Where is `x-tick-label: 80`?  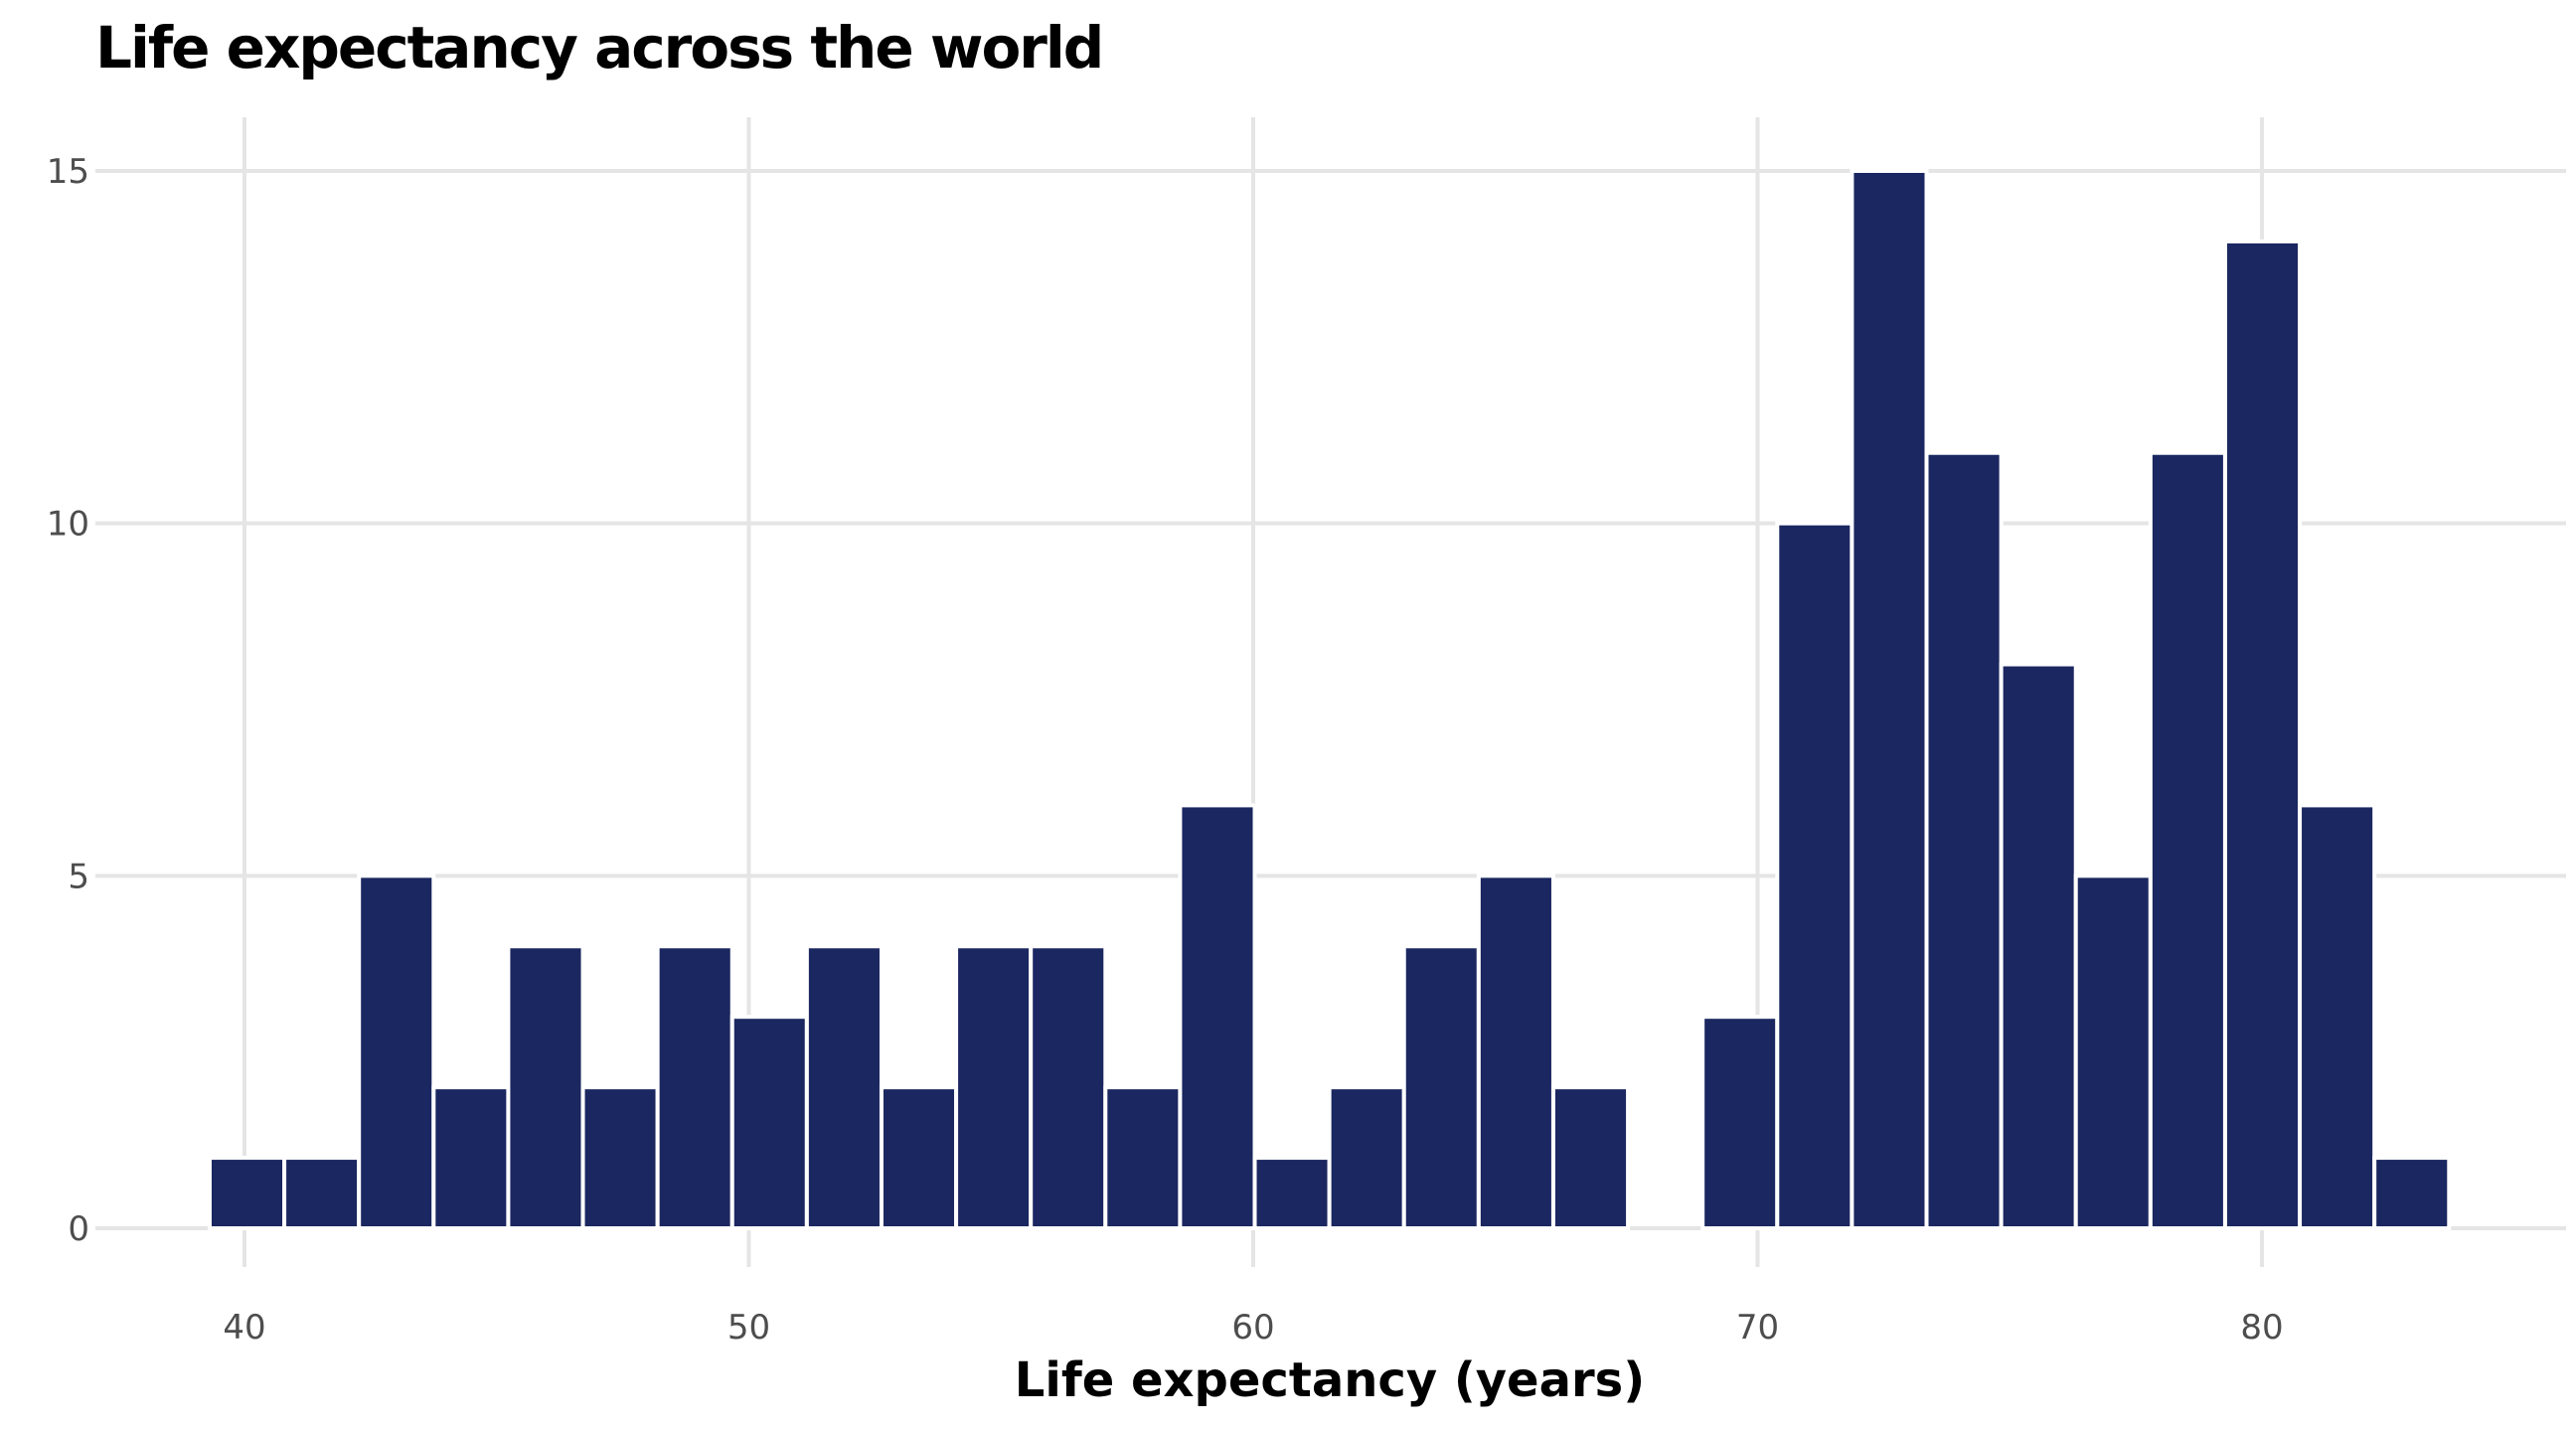
x-tick-label: 80 is located at coordinates (2261, 1328).